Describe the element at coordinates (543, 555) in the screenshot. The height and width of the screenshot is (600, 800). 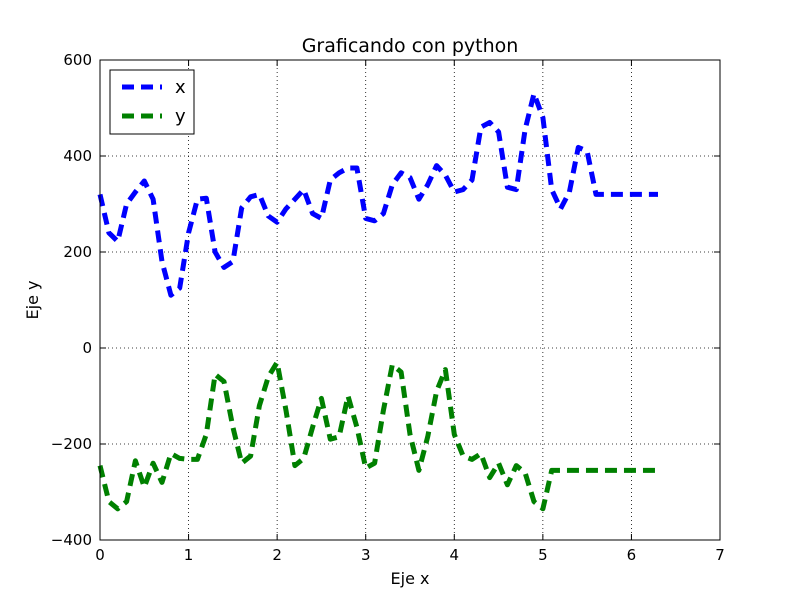
I see `x-tick-label: 5` at that location.